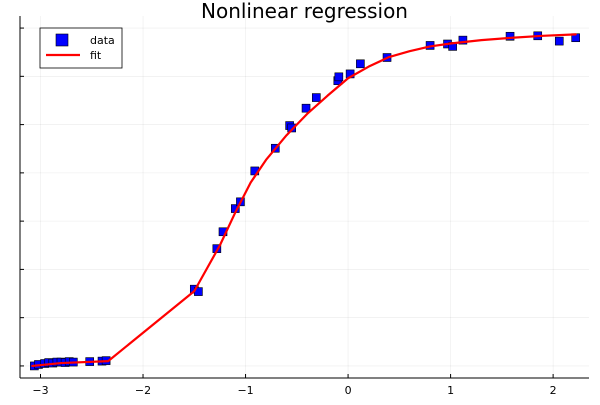 Image resolution: width=600 pixels, height=405 pixels. I want to click on legend-label-data: data, so click(102, 40).